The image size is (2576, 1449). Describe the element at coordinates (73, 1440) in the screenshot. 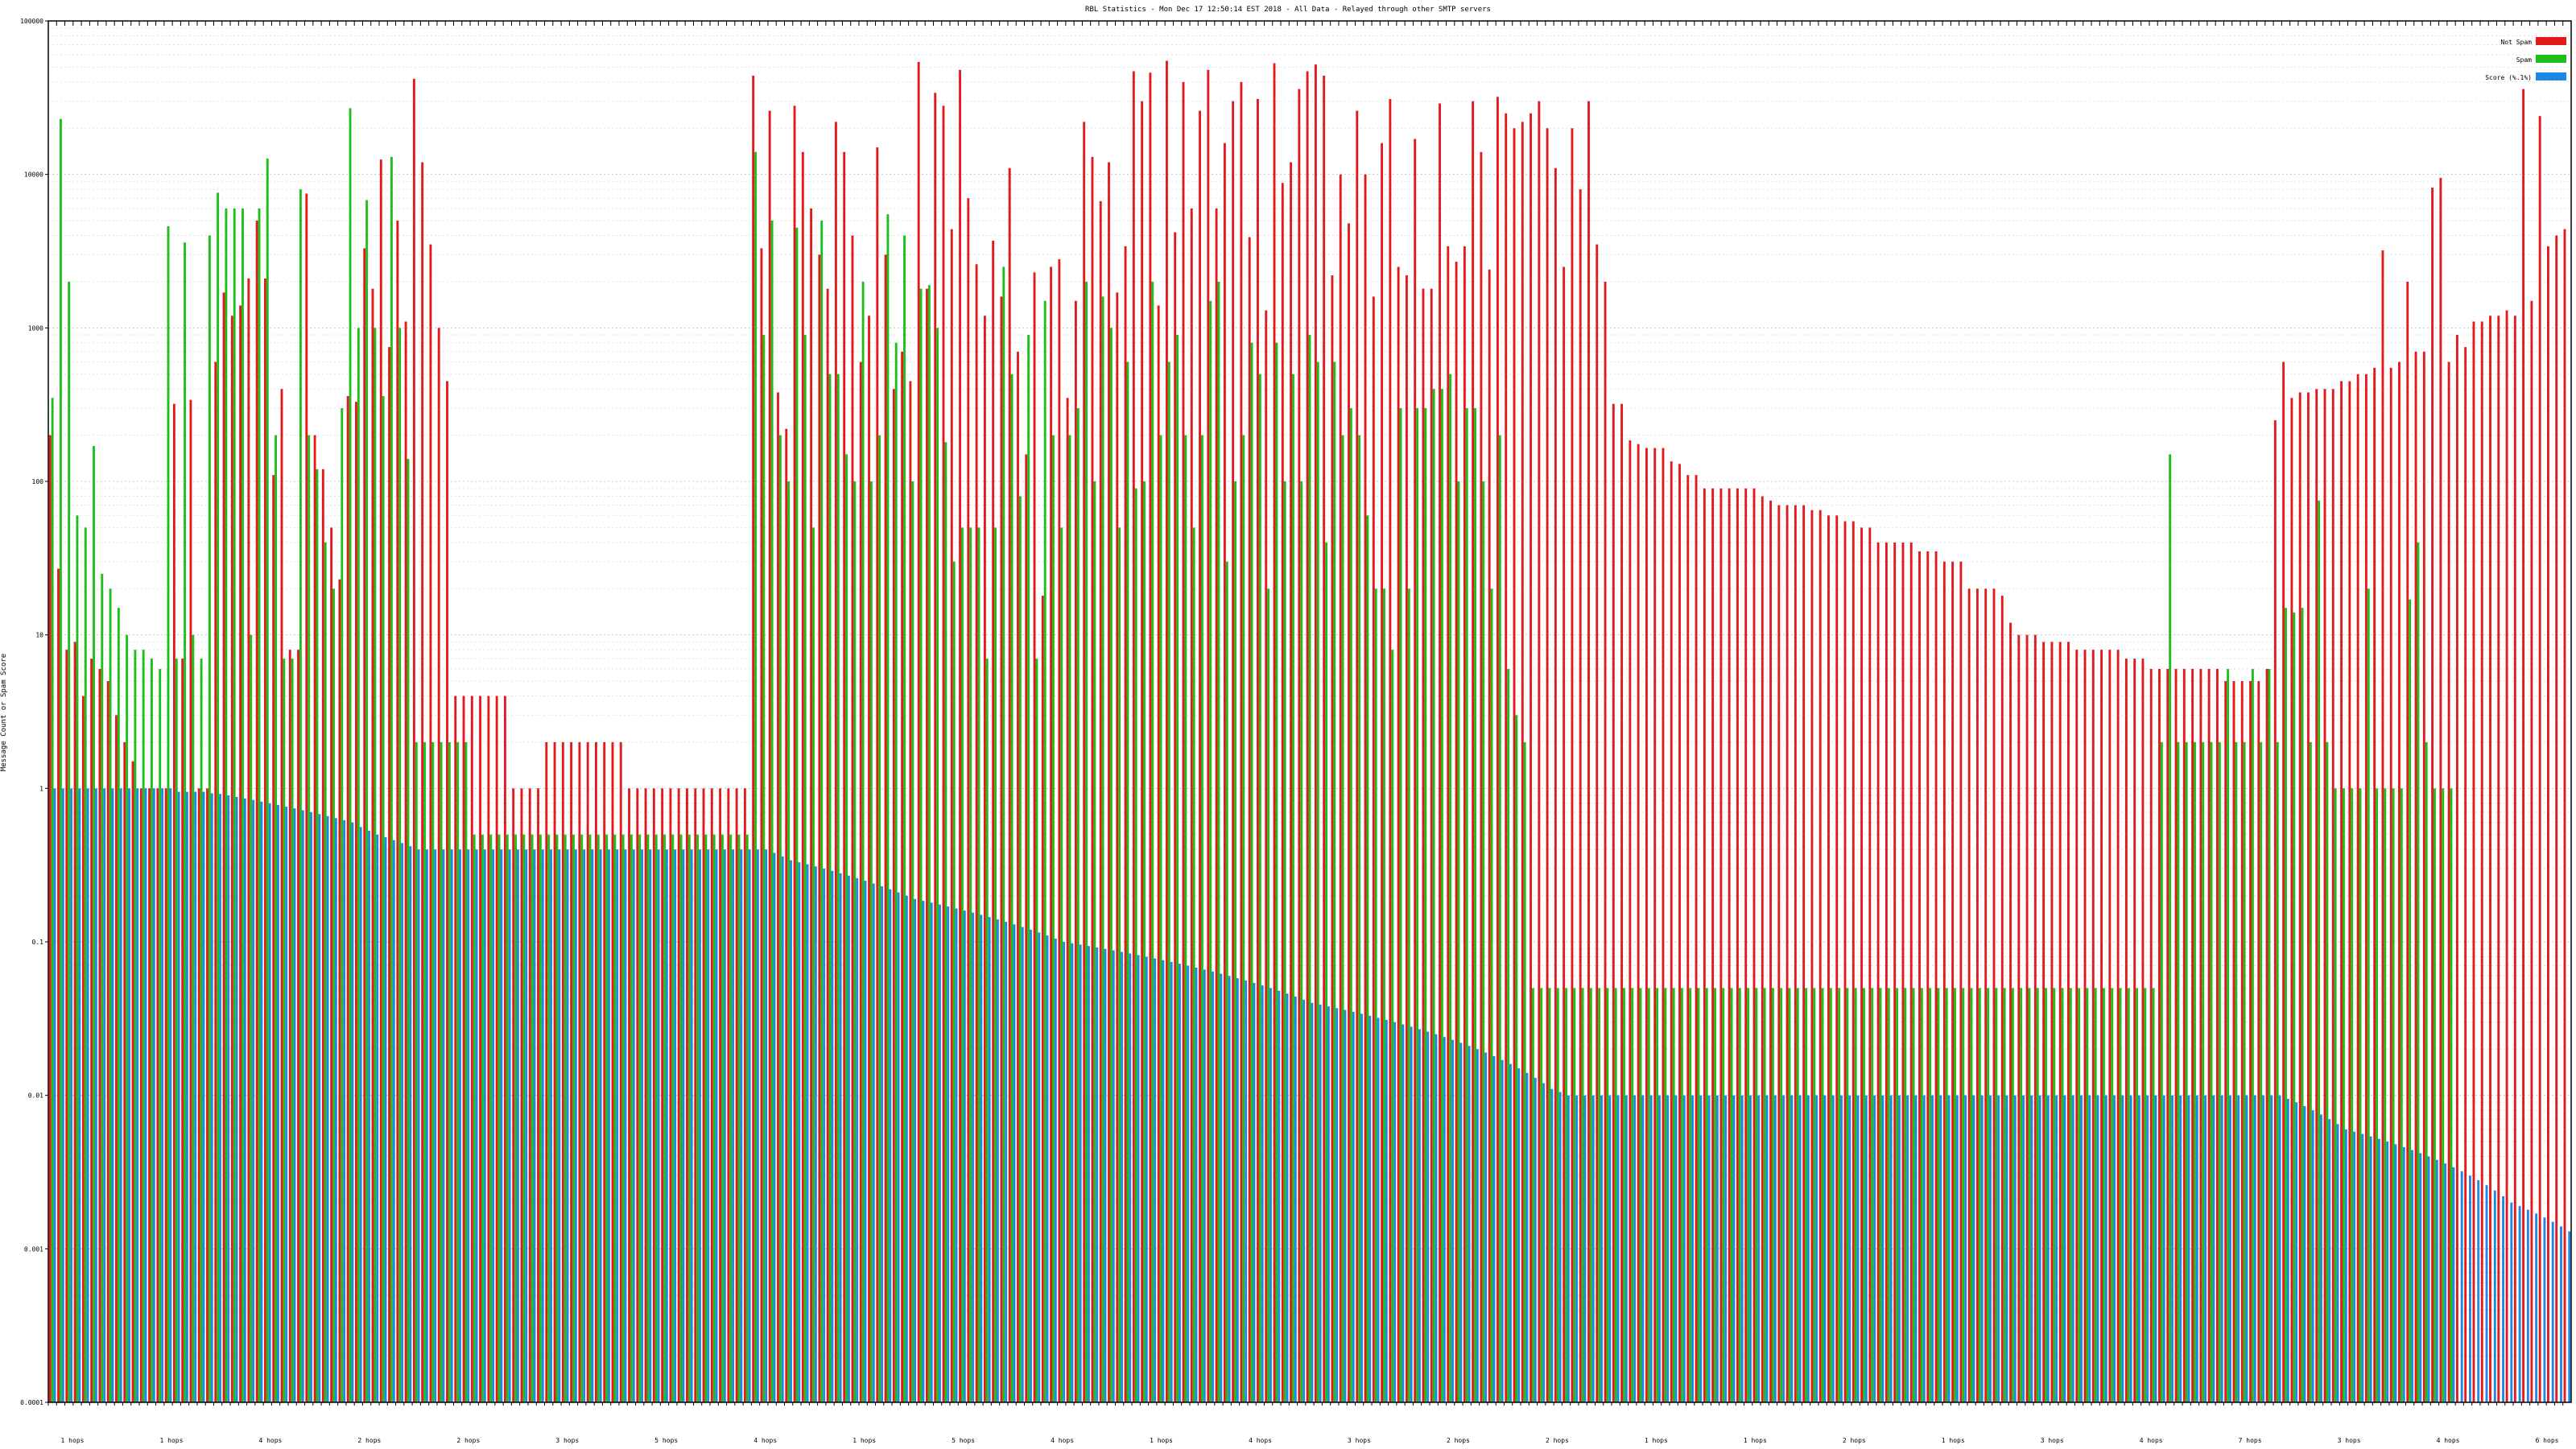

I see `x-category-label: 1 hops` at that location.